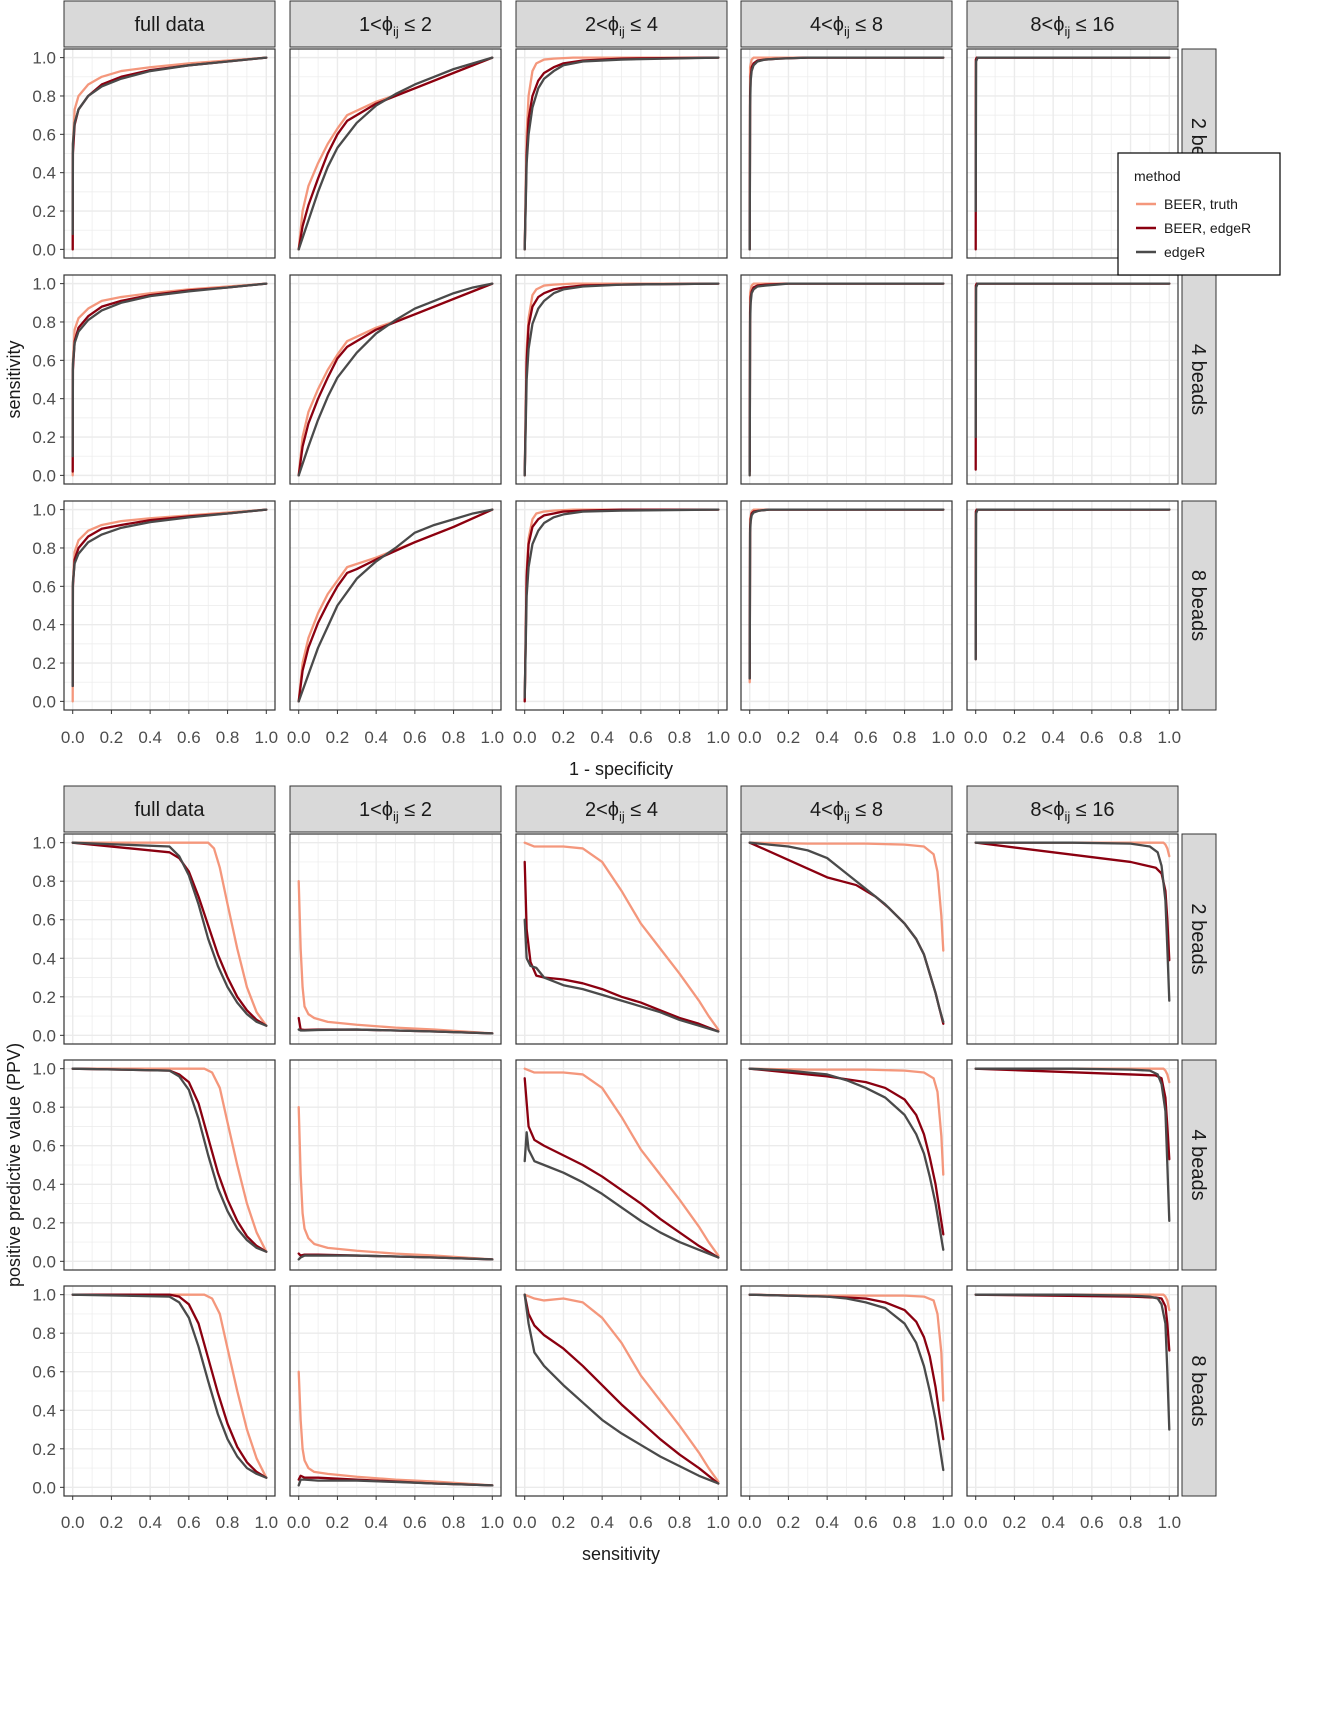 This screenshot has width=1344, height=1728. What do you see at coordinates (169, 809) in the screenshot?
I see `facet-strip-full-data` at bounding box center [169, 809].